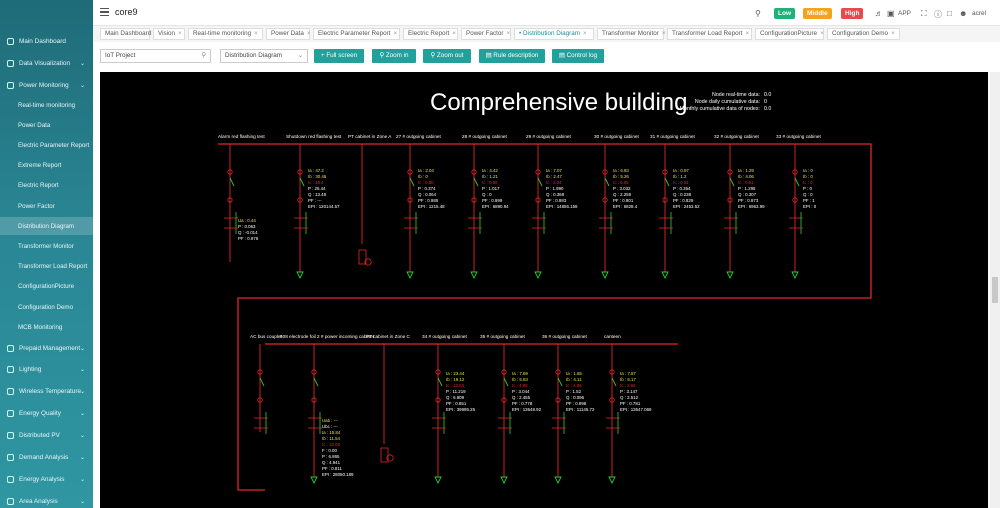 The image size is (1000, 508). What do you see at coordinates (512, 56) in the screenshot?
I see `rule-description-button: ▤ Rule description` at bounding box center [512, 56].